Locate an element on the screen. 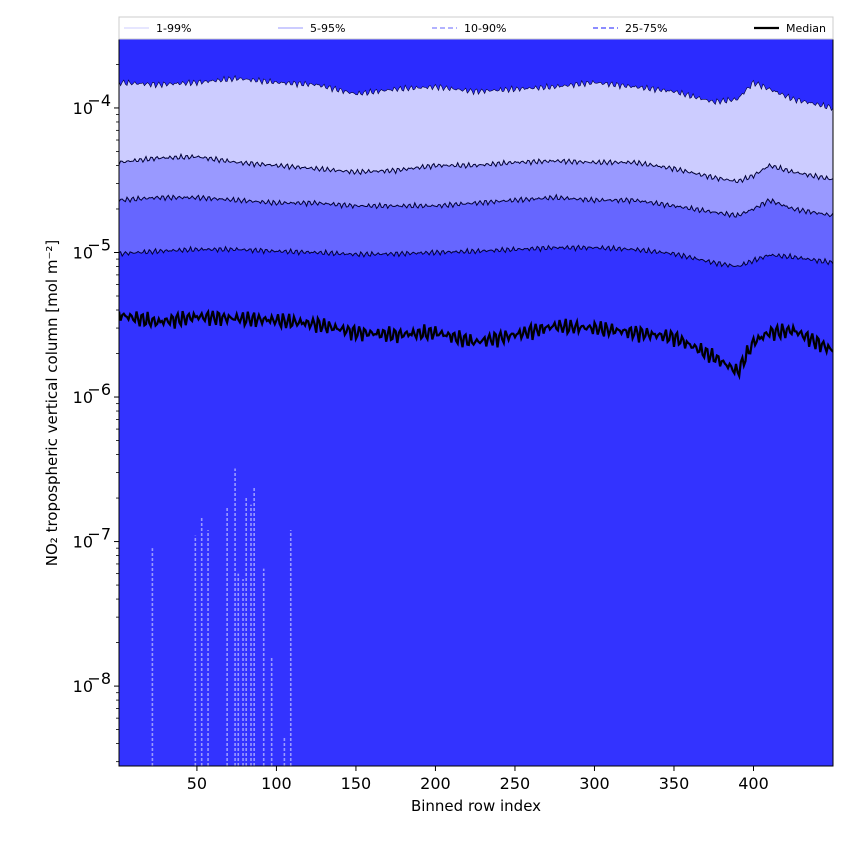 This screenshot has width=850, height=850. y-tick-exponent: −6 is located at coordinates (99, 389).